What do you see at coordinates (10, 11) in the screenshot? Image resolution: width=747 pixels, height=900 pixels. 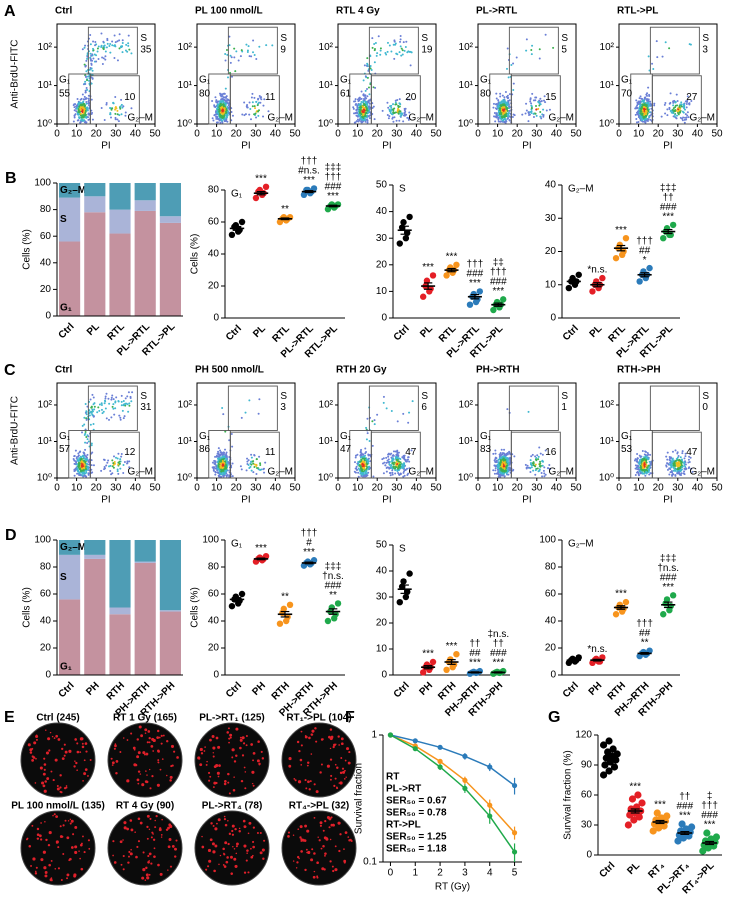 I see `panel-label: A` at bounding box center [10, 11].